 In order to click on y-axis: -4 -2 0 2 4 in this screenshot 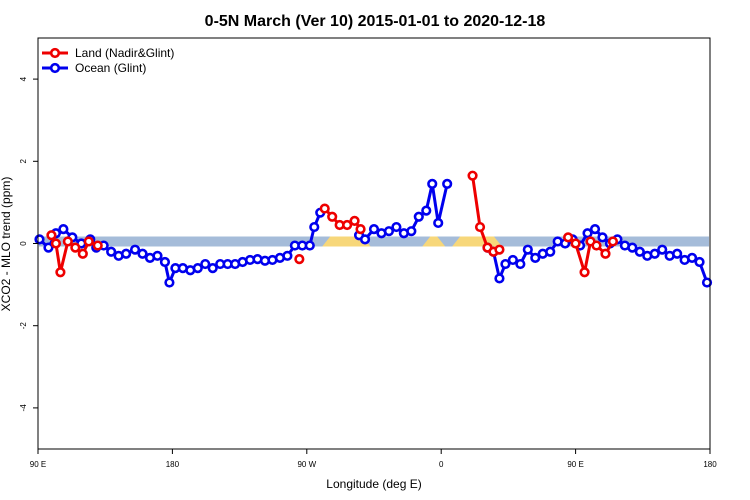, I will do `click(28, 243)`.